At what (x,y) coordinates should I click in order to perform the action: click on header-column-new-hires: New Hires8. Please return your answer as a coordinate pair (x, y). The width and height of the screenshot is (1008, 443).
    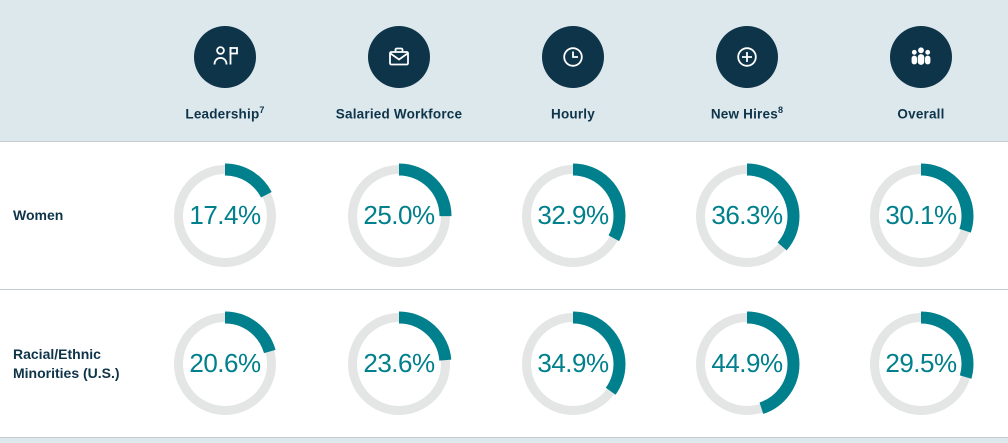
    Looking at the image, I should click on (747, 70).